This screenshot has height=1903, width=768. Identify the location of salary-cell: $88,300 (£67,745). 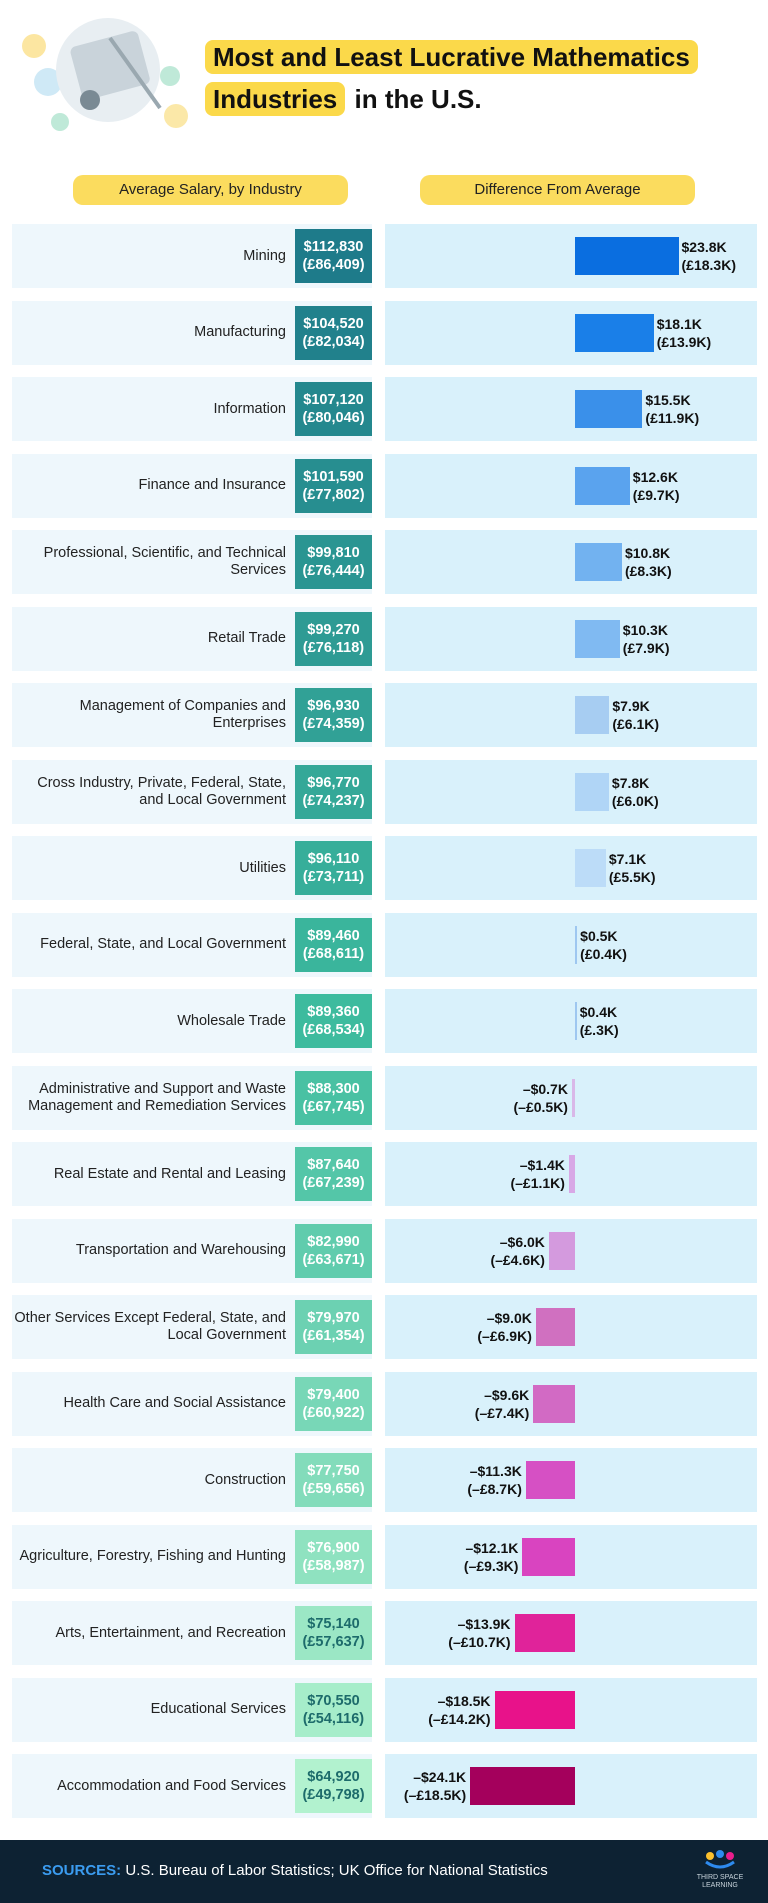
(333, 1097).